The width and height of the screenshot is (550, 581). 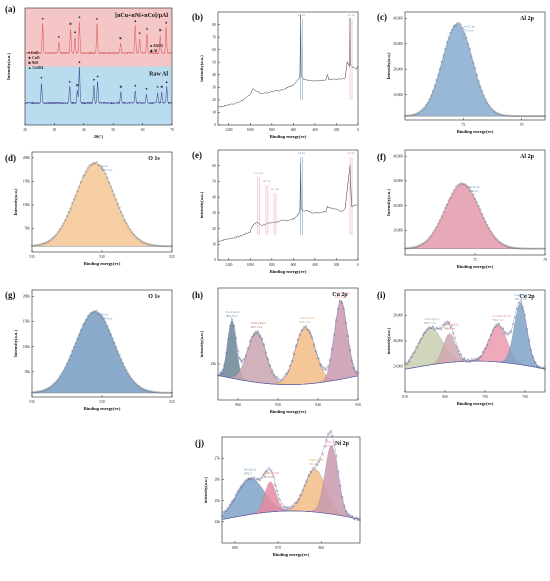 What do you see at coordinates (84, 130) in the screenshot?
I see `x-tick-label: 40` at bounding box center [84, 130].